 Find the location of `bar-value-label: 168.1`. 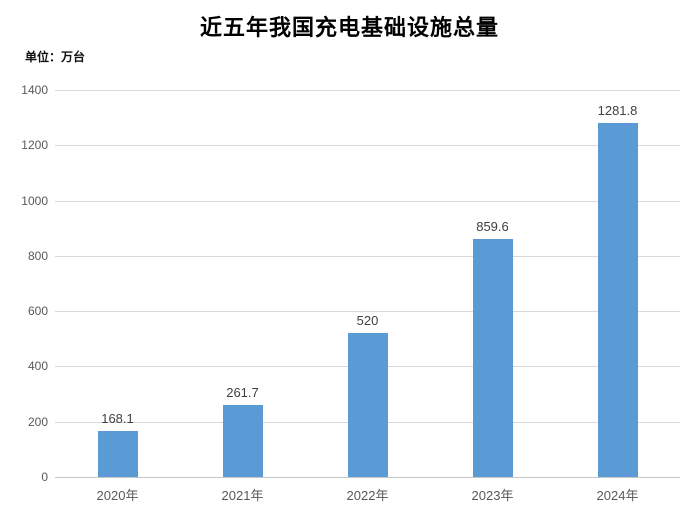

bar-value-label: 168.1 is located at coordinates (117, 418).